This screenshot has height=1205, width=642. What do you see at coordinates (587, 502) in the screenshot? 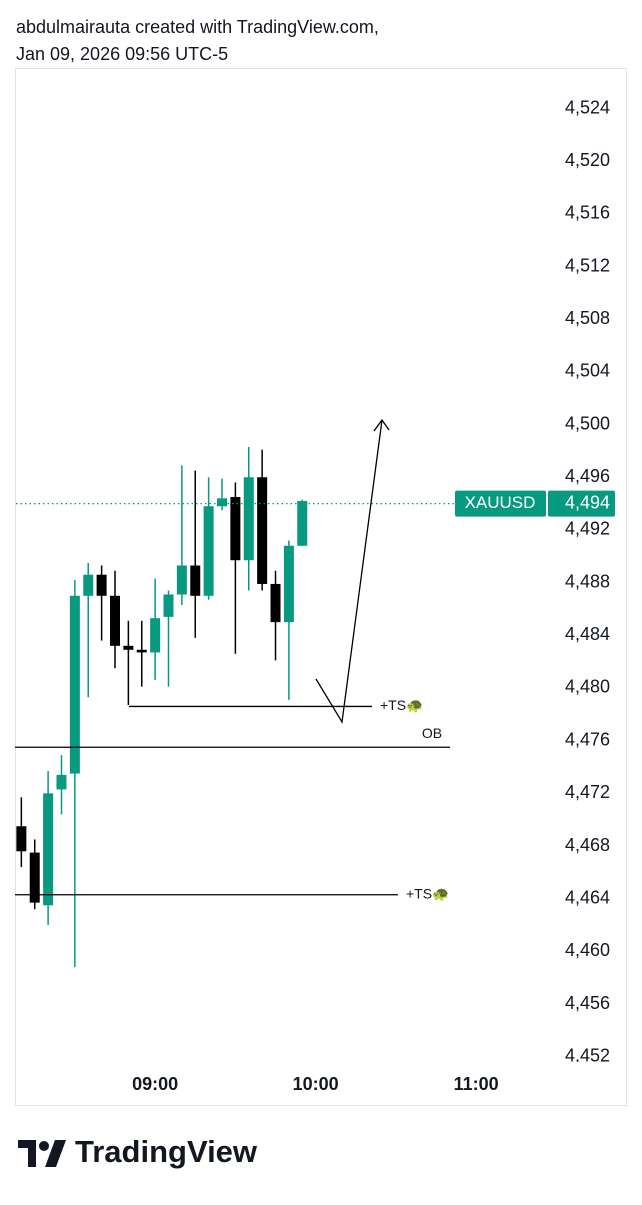
I see `price-tag-label: 4,494` at bounding box center [587, 502].